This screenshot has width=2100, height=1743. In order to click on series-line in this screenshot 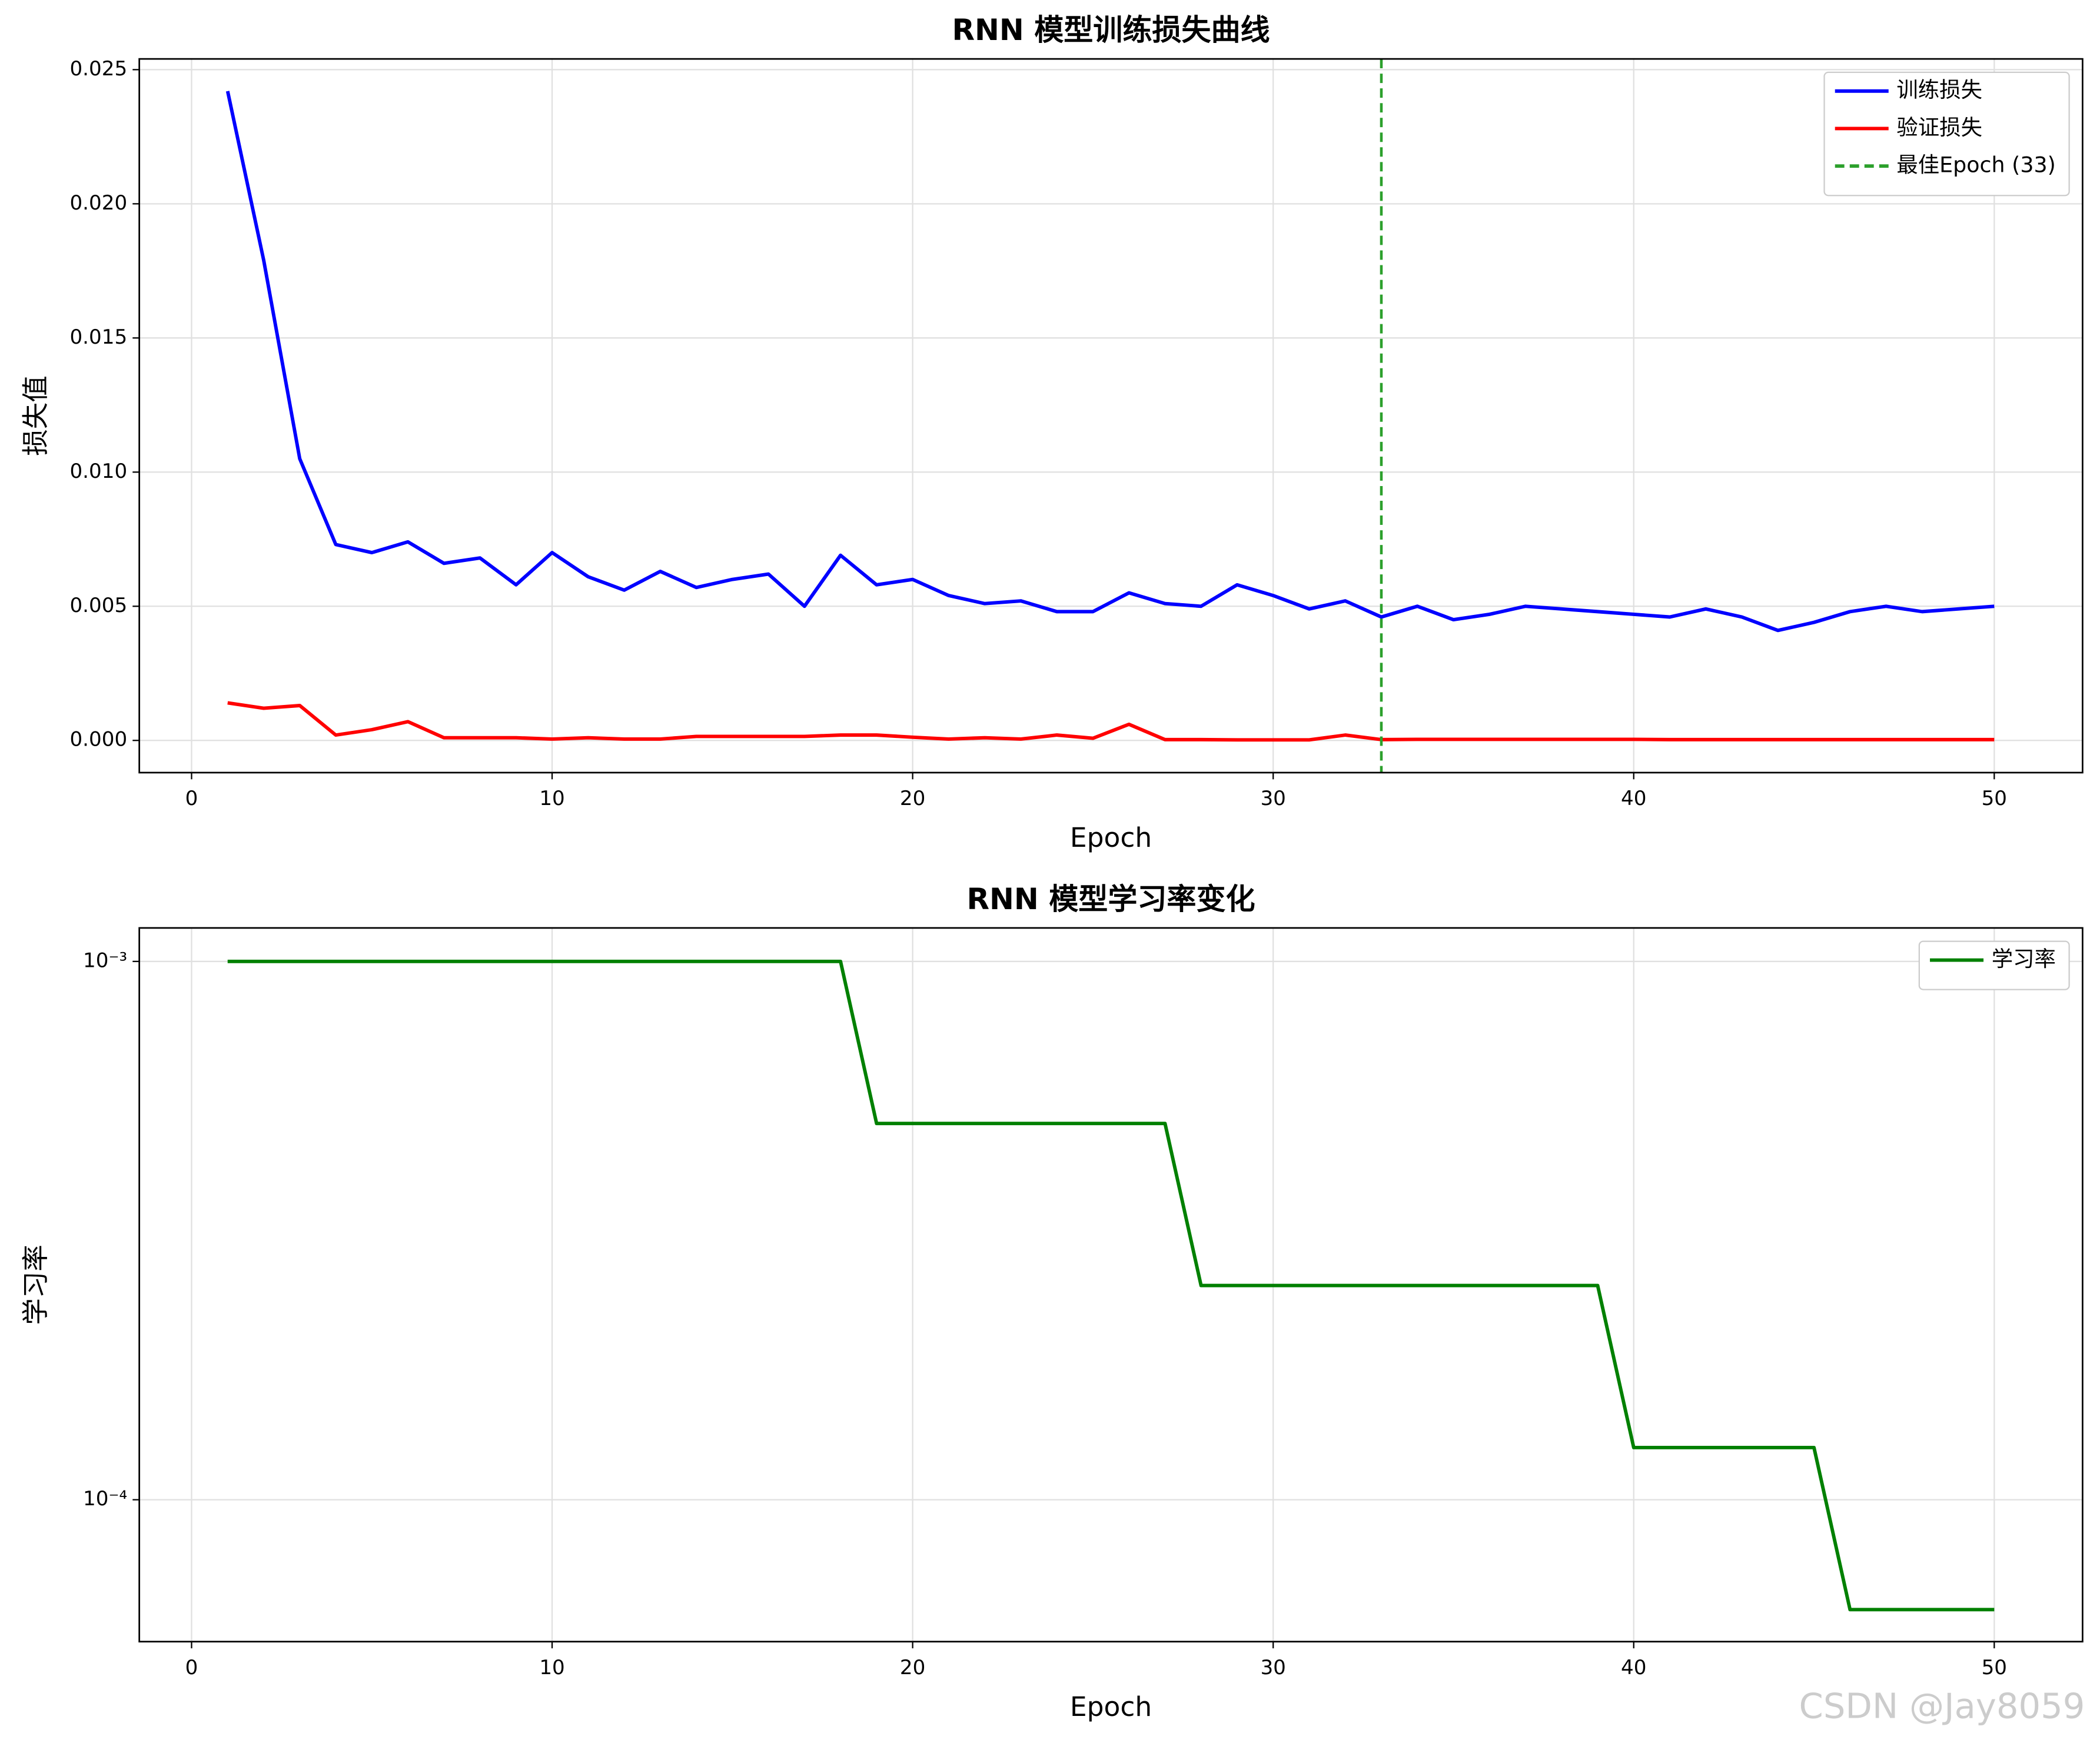, I will do `click(1111, 721)`.